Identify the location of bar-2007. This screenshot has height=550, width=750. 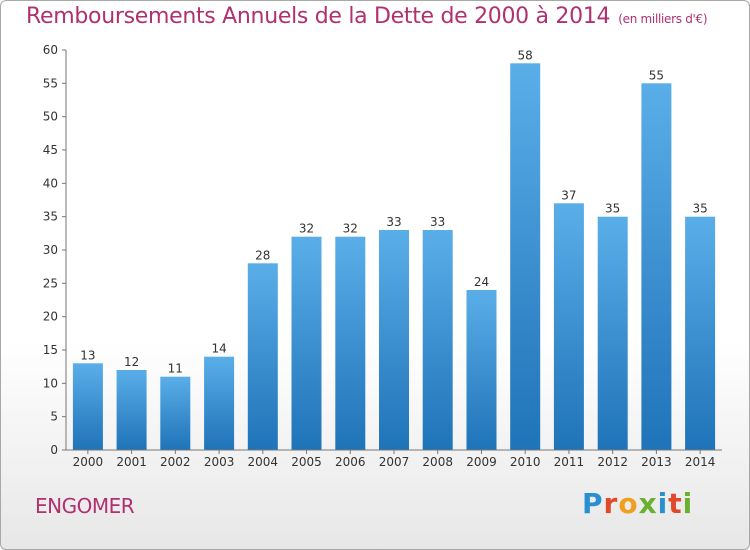
(394, 340).